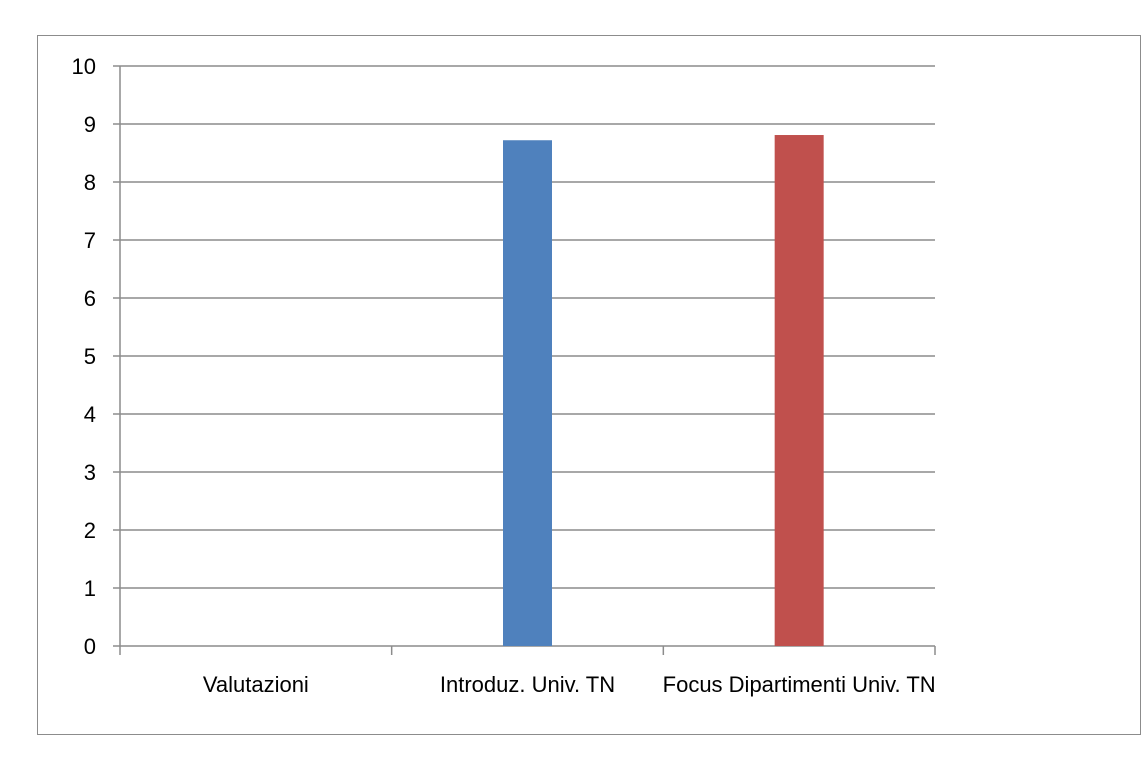 The image size is (1143, 770). What do you see at coordinates (90, 240) in the screenshot?
I see `y-tick-label-7: 7` at bounding box center [90, 240].